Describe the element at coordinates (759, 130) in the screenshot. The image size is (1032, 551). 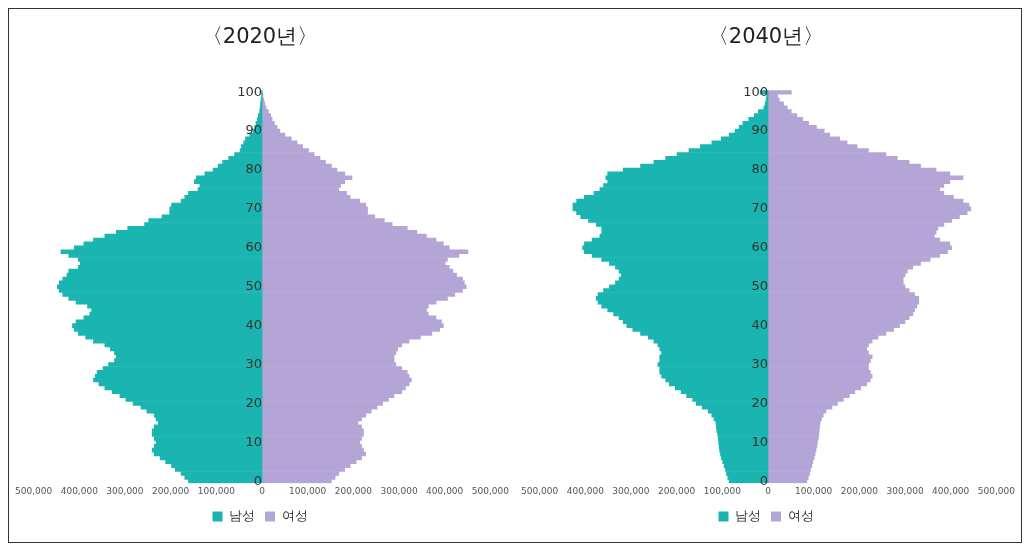
I see `y-tick-label: 90` at that location.